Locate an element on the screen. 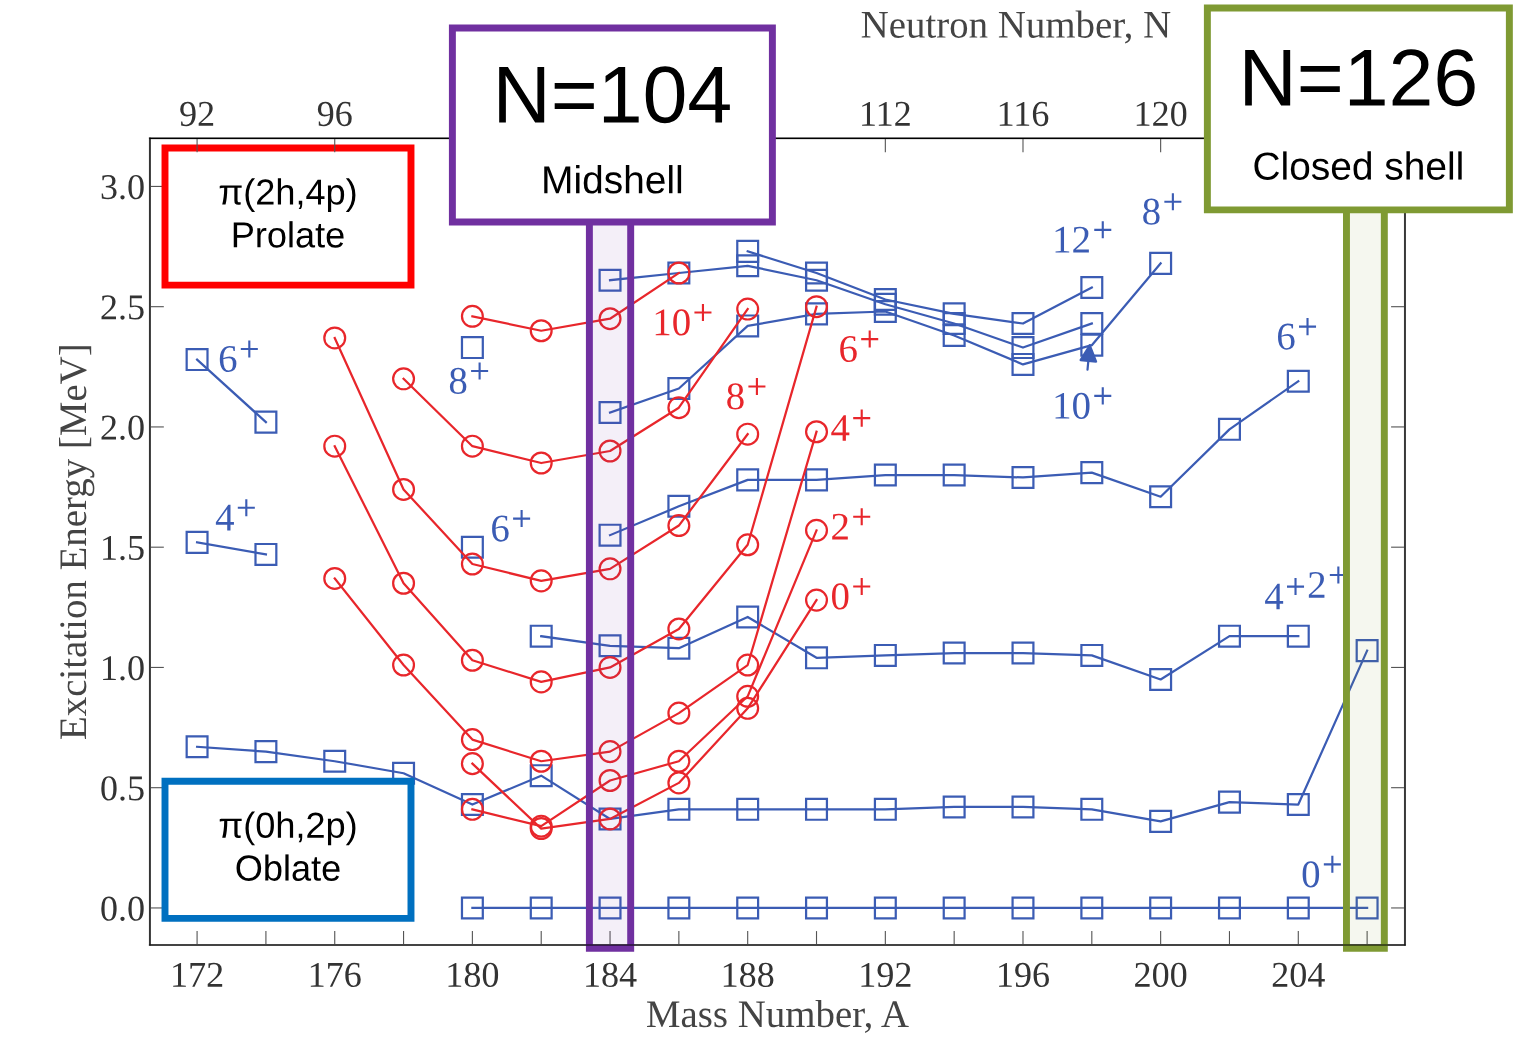 This screenshot has height=1060, width=1513. x-tick-label: 176 is located at coordinates (335, 975).